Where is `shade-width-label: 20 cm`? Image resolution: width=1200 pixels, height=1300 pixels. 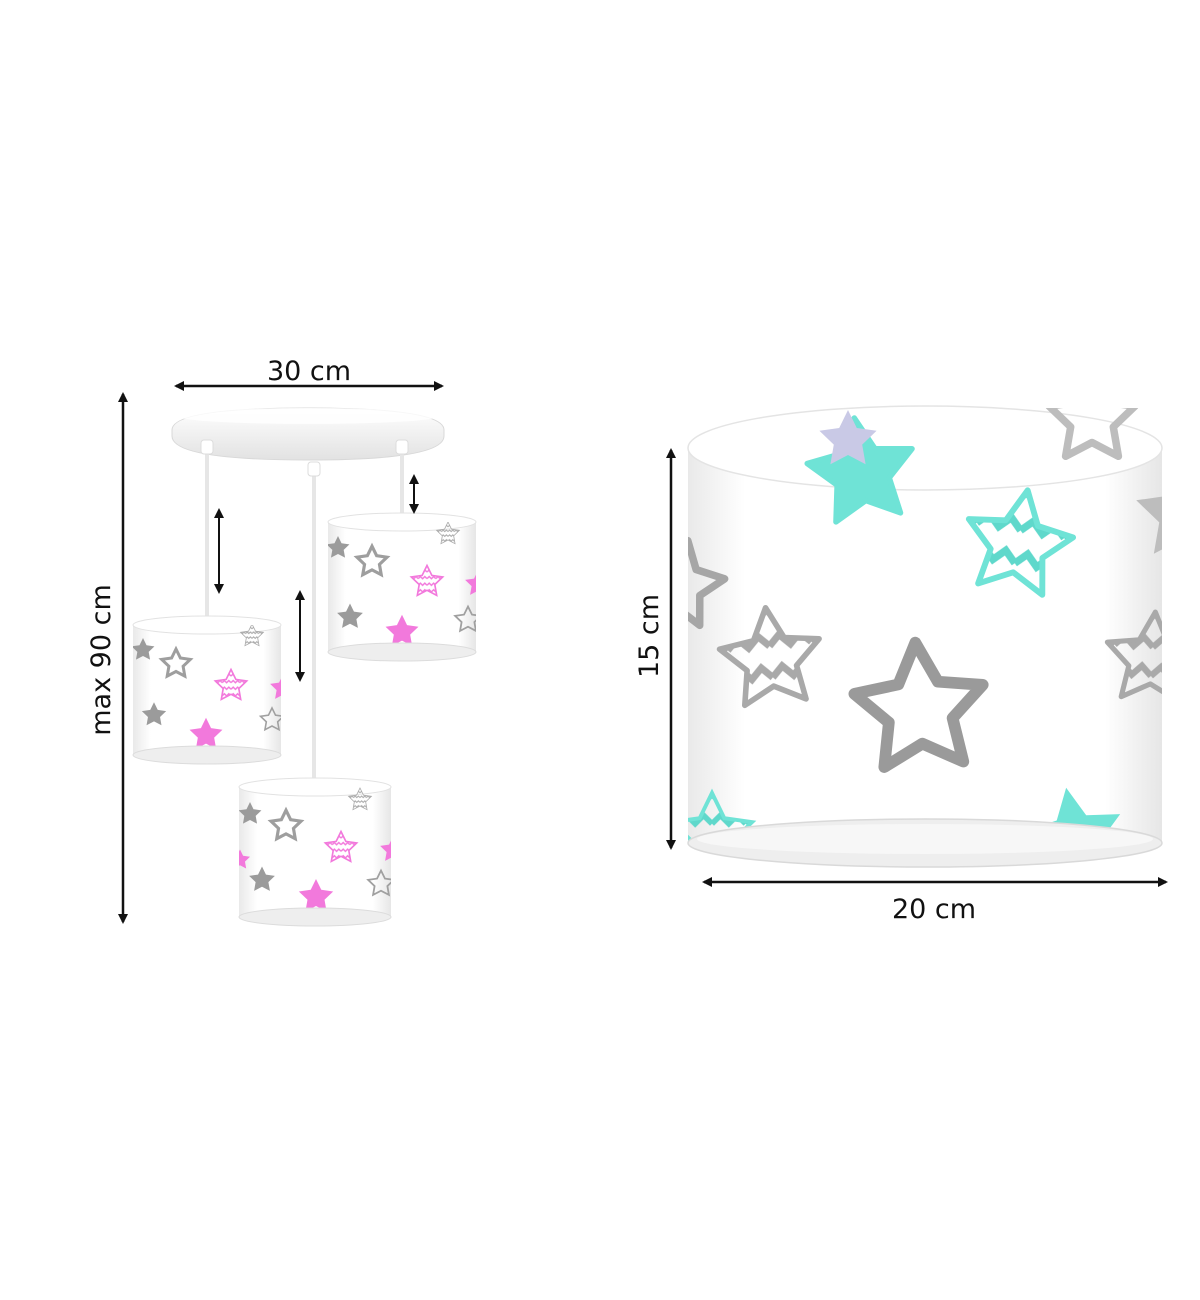 shade-width-label: 20 cm is located at coordinates (934, 909).